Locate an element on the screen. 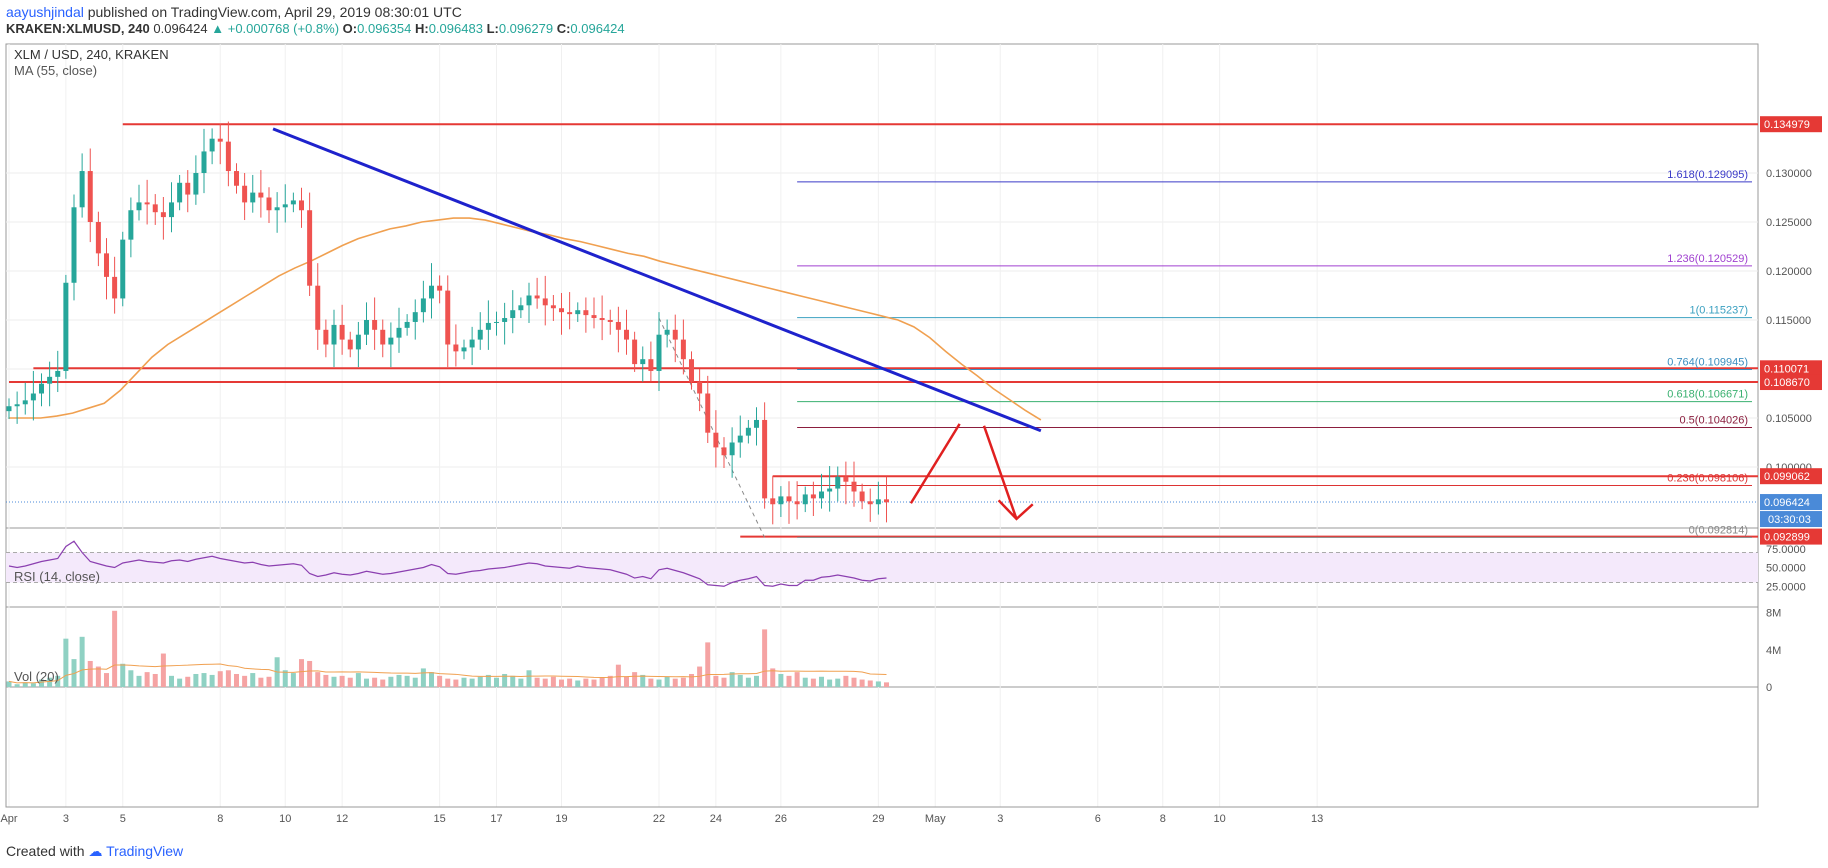  date-tick: 10 is located at coordinates (1220, 819).